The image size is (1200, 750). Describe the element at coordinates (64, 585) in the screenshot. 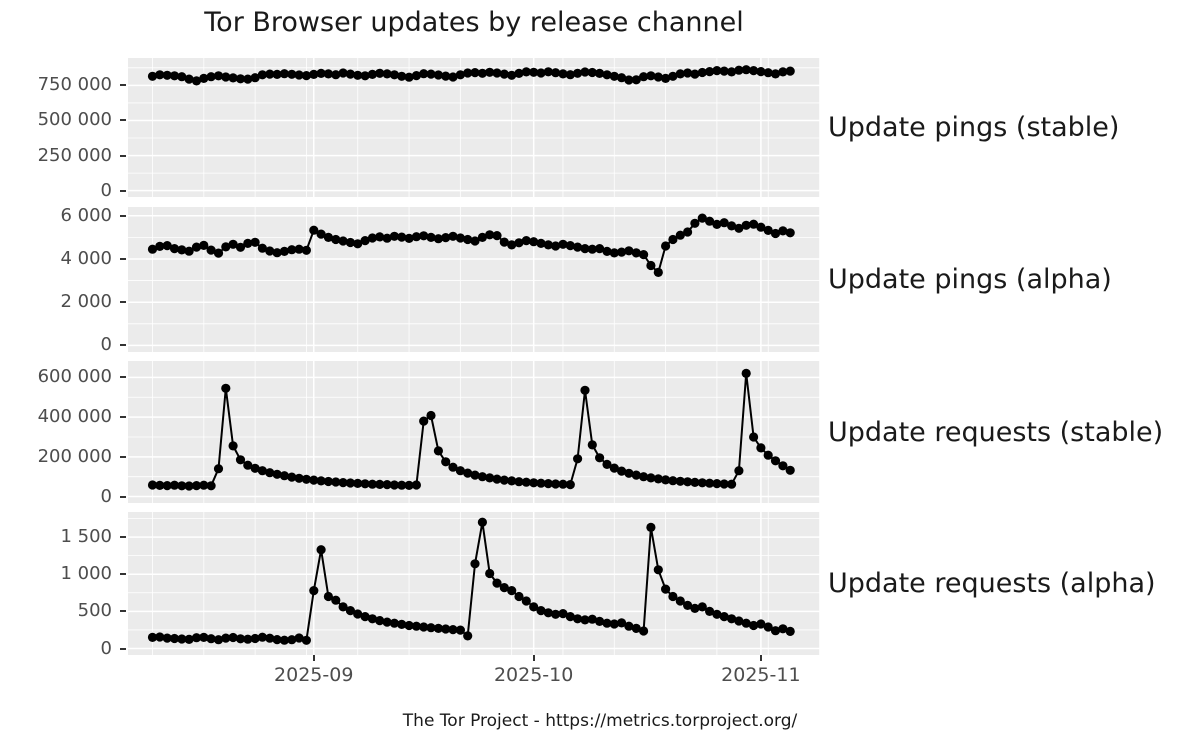

I see `y-axis-update-requests-alpha: 0 500 1 000 1 500` at that location.